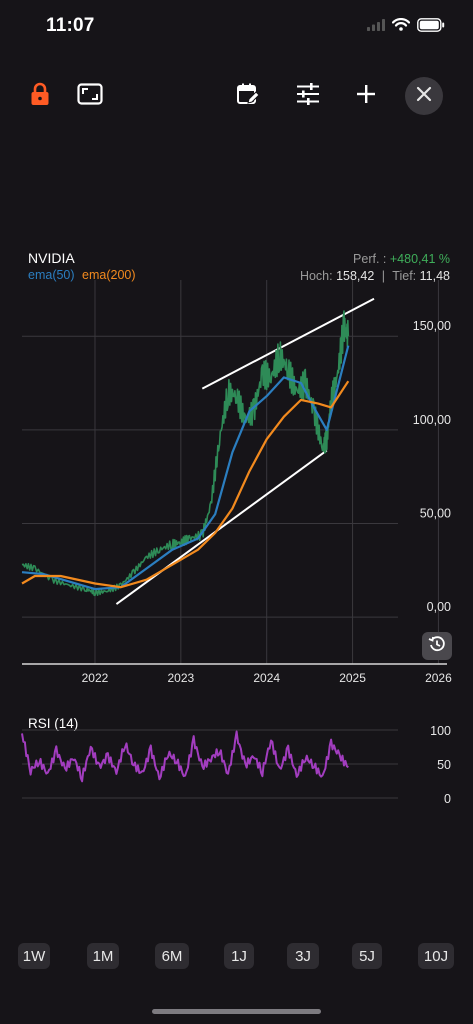 The image size is (473, 1024). What do you see at coordinates (316, 276) in the screenshot?
I see `high-label: Hoch:` at bounding box center [316, 276].